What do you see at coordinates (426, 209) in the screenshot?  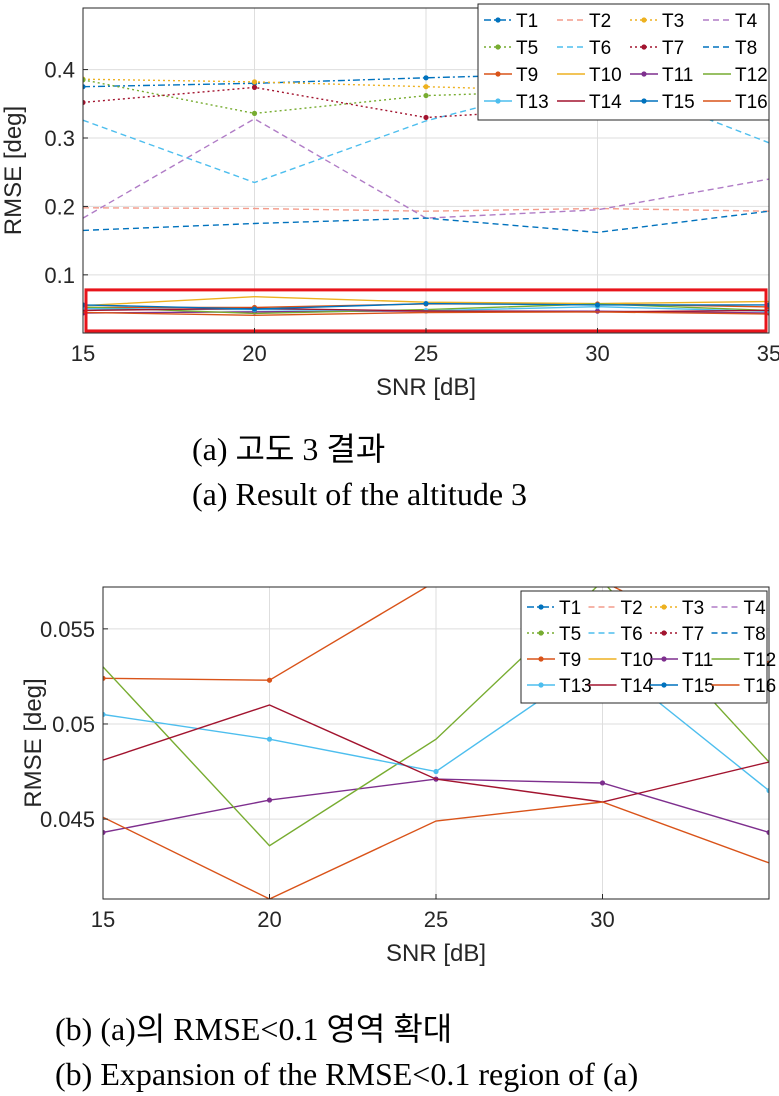 I see `series-line-t2` at bounding box center [426, 209].